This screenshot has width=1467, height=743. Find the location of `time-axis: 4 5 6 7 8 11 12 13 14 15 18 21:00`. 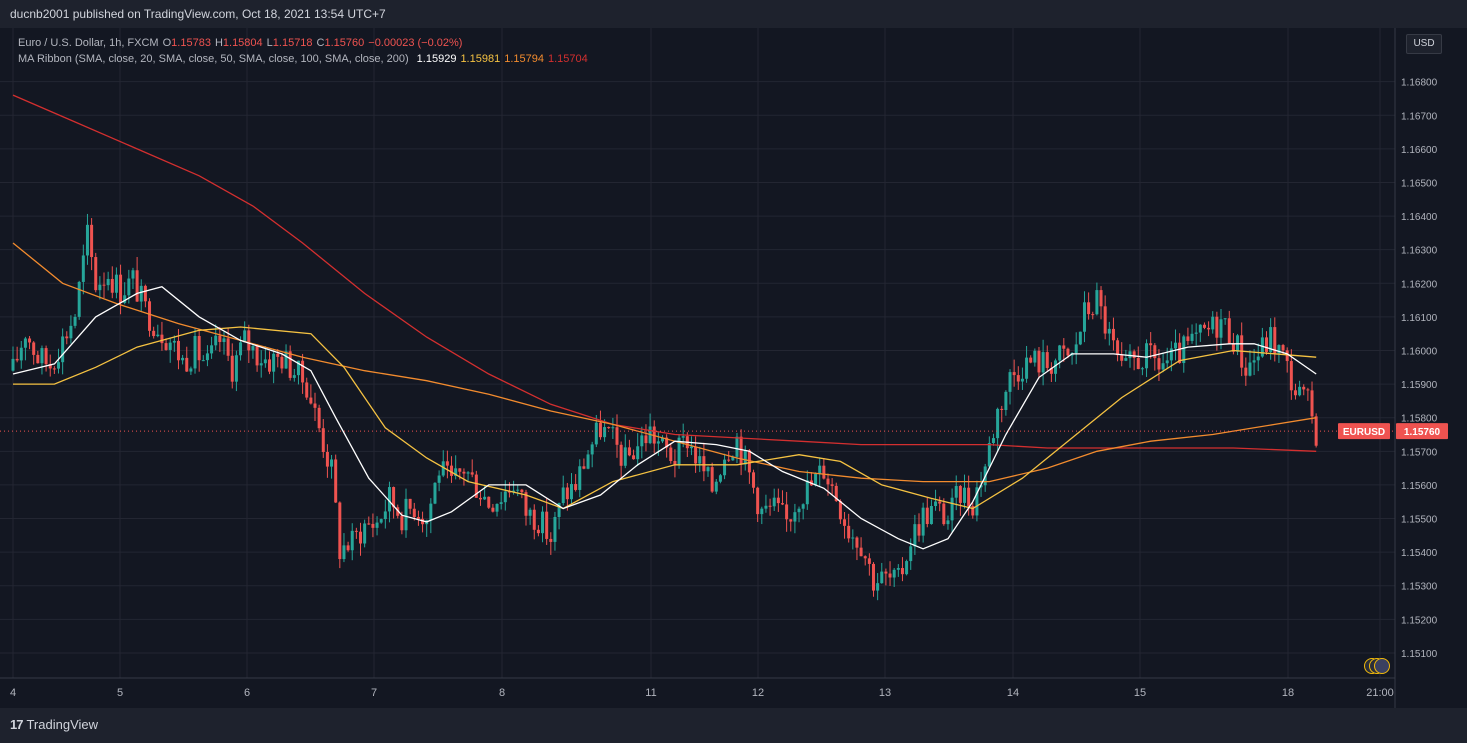

time-axis: 4 5 6 7 8 11 12 13 14 15 18 21:00 is located at coordinates (702, 693).